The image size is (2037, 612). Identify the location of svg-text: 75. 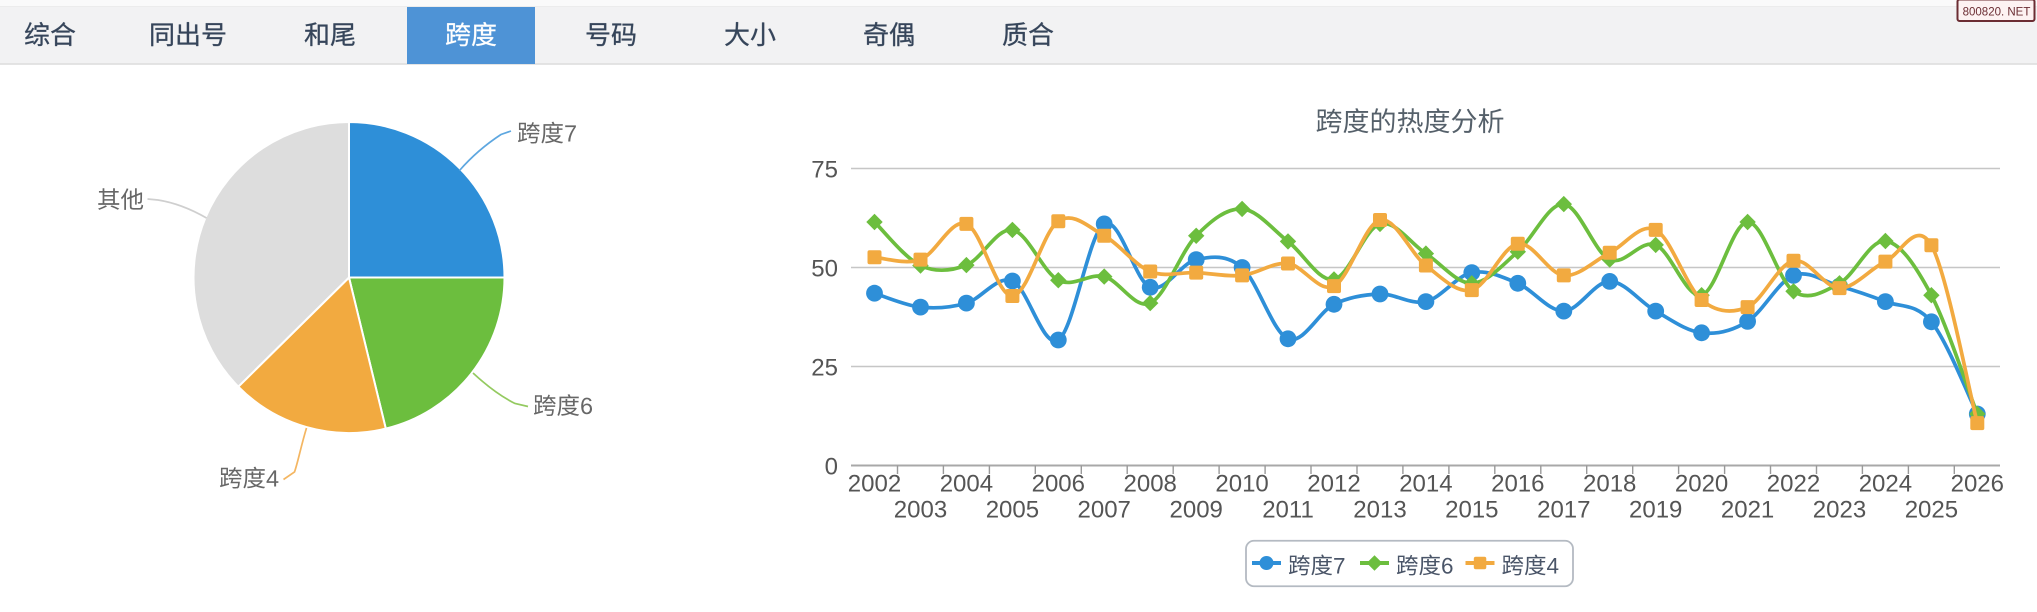
(824, 170).